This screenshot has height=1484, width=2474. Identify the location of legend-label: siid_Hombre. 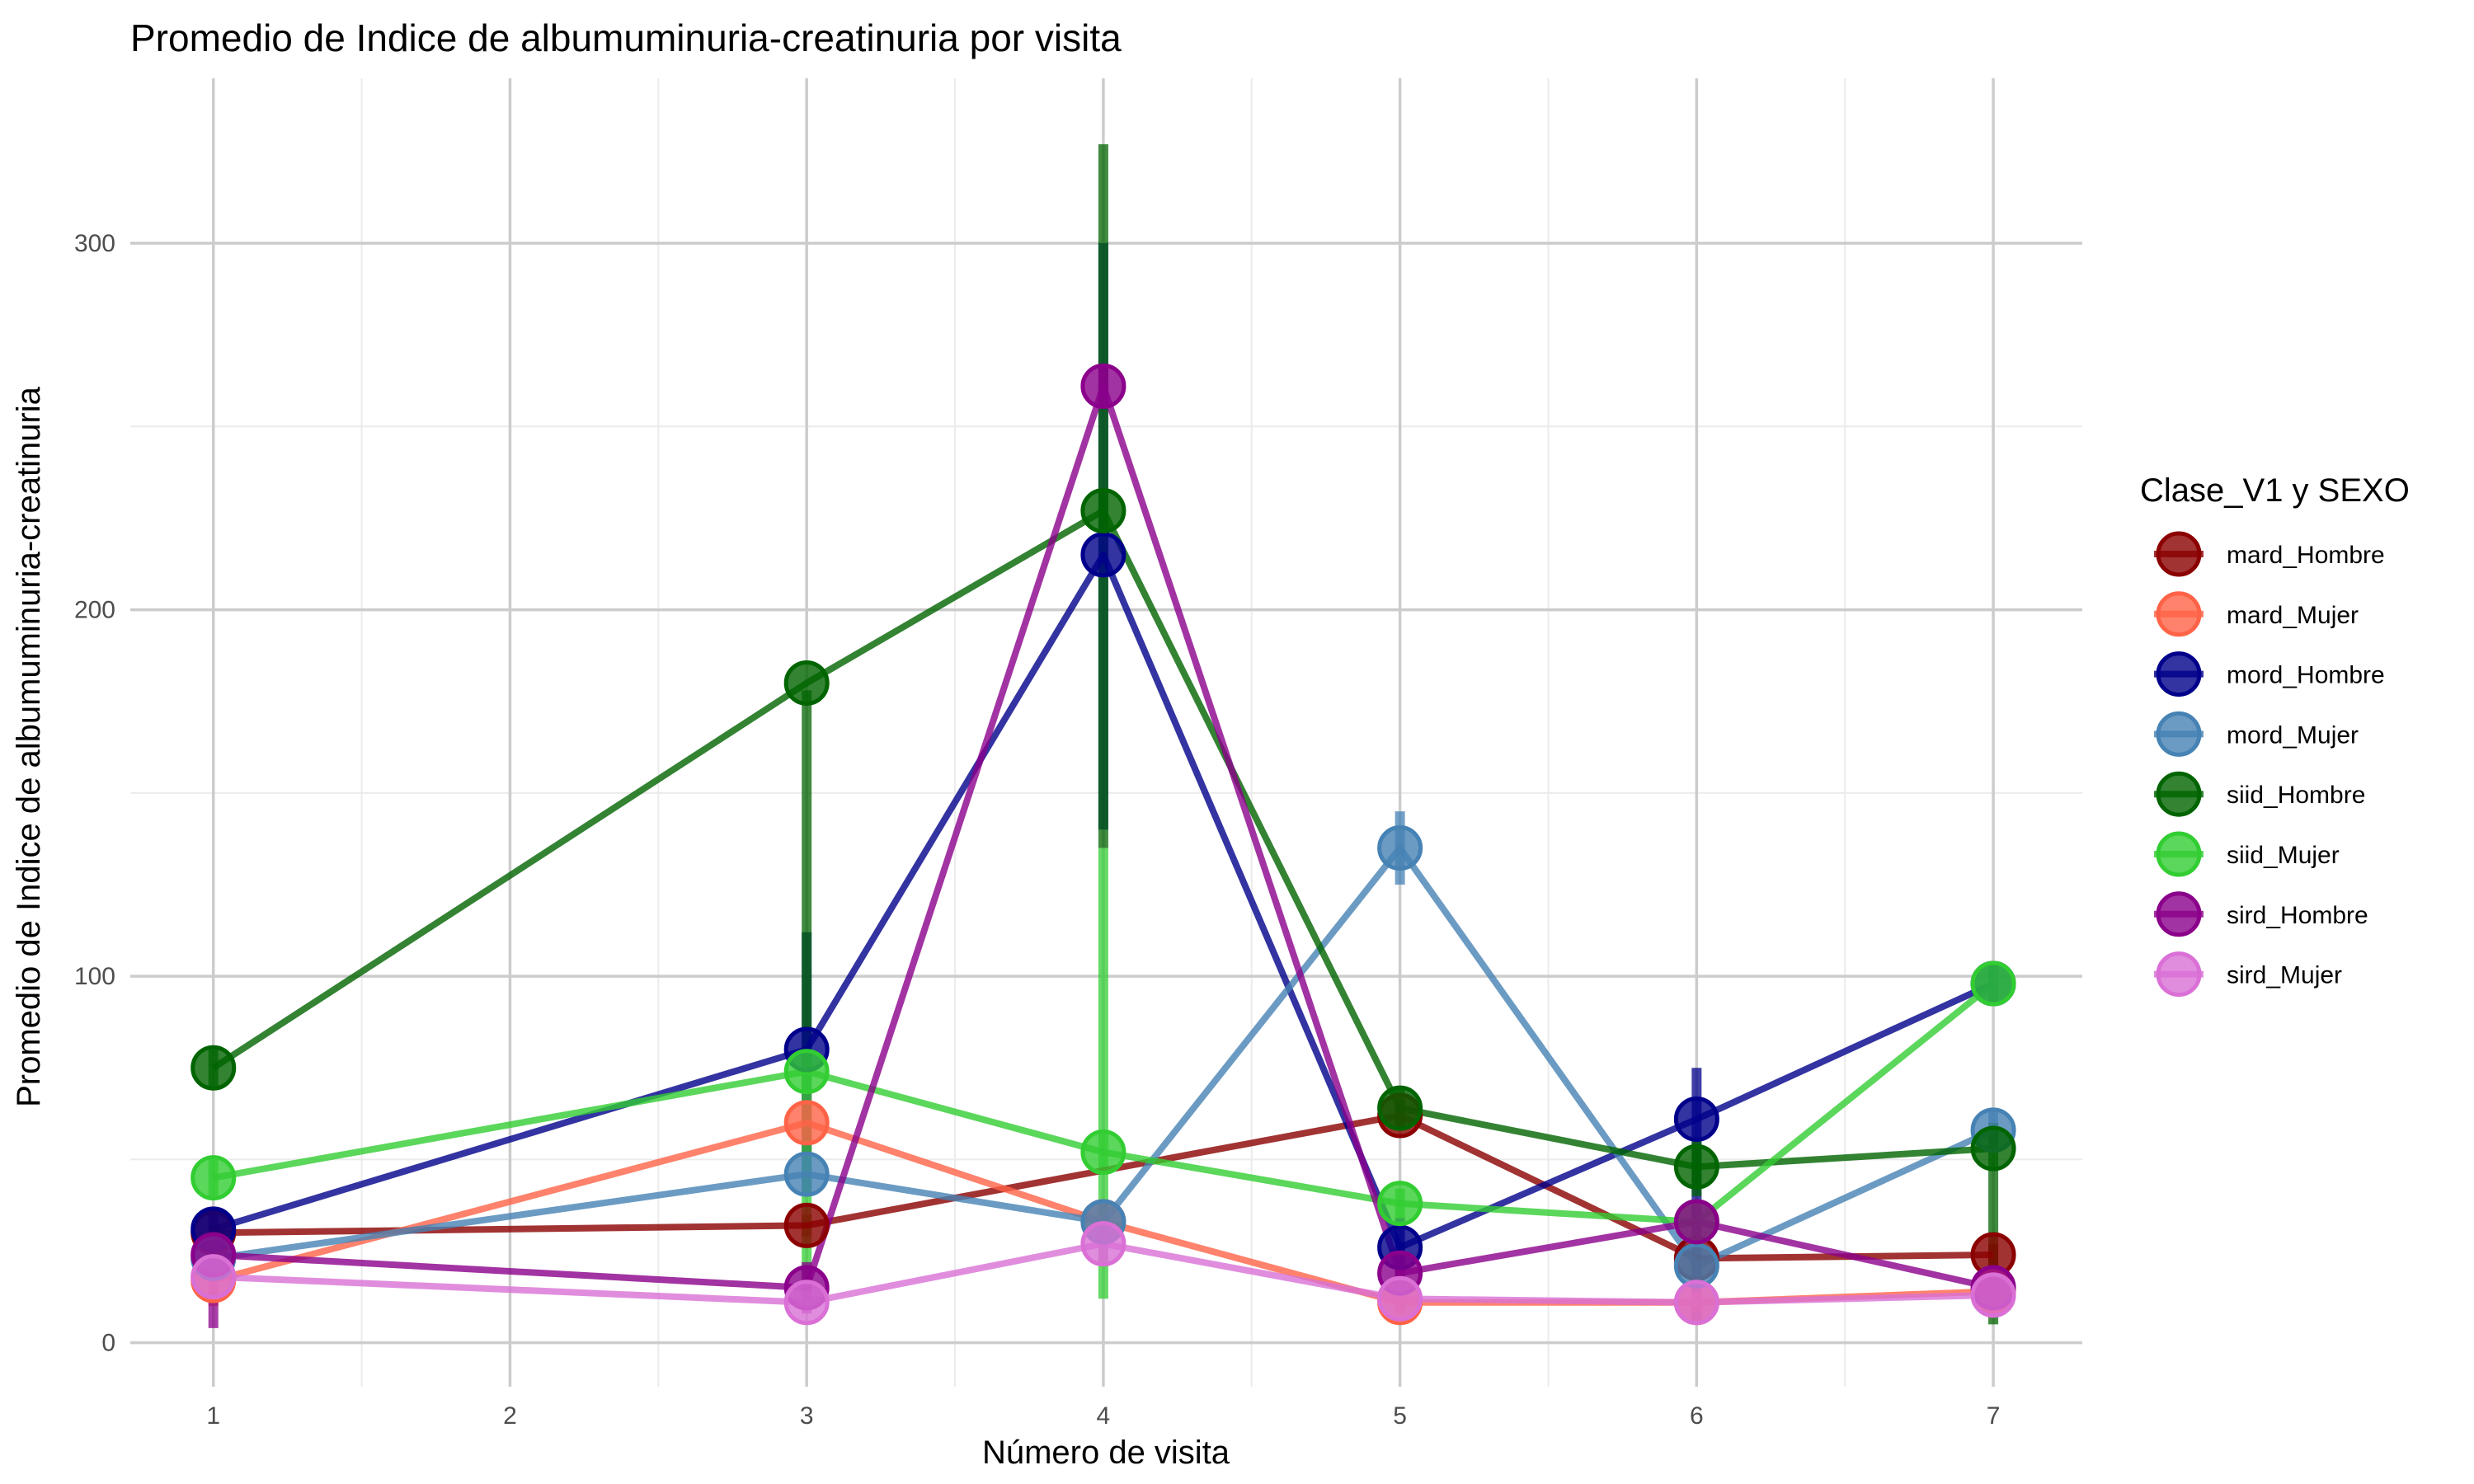
(2296, 796).